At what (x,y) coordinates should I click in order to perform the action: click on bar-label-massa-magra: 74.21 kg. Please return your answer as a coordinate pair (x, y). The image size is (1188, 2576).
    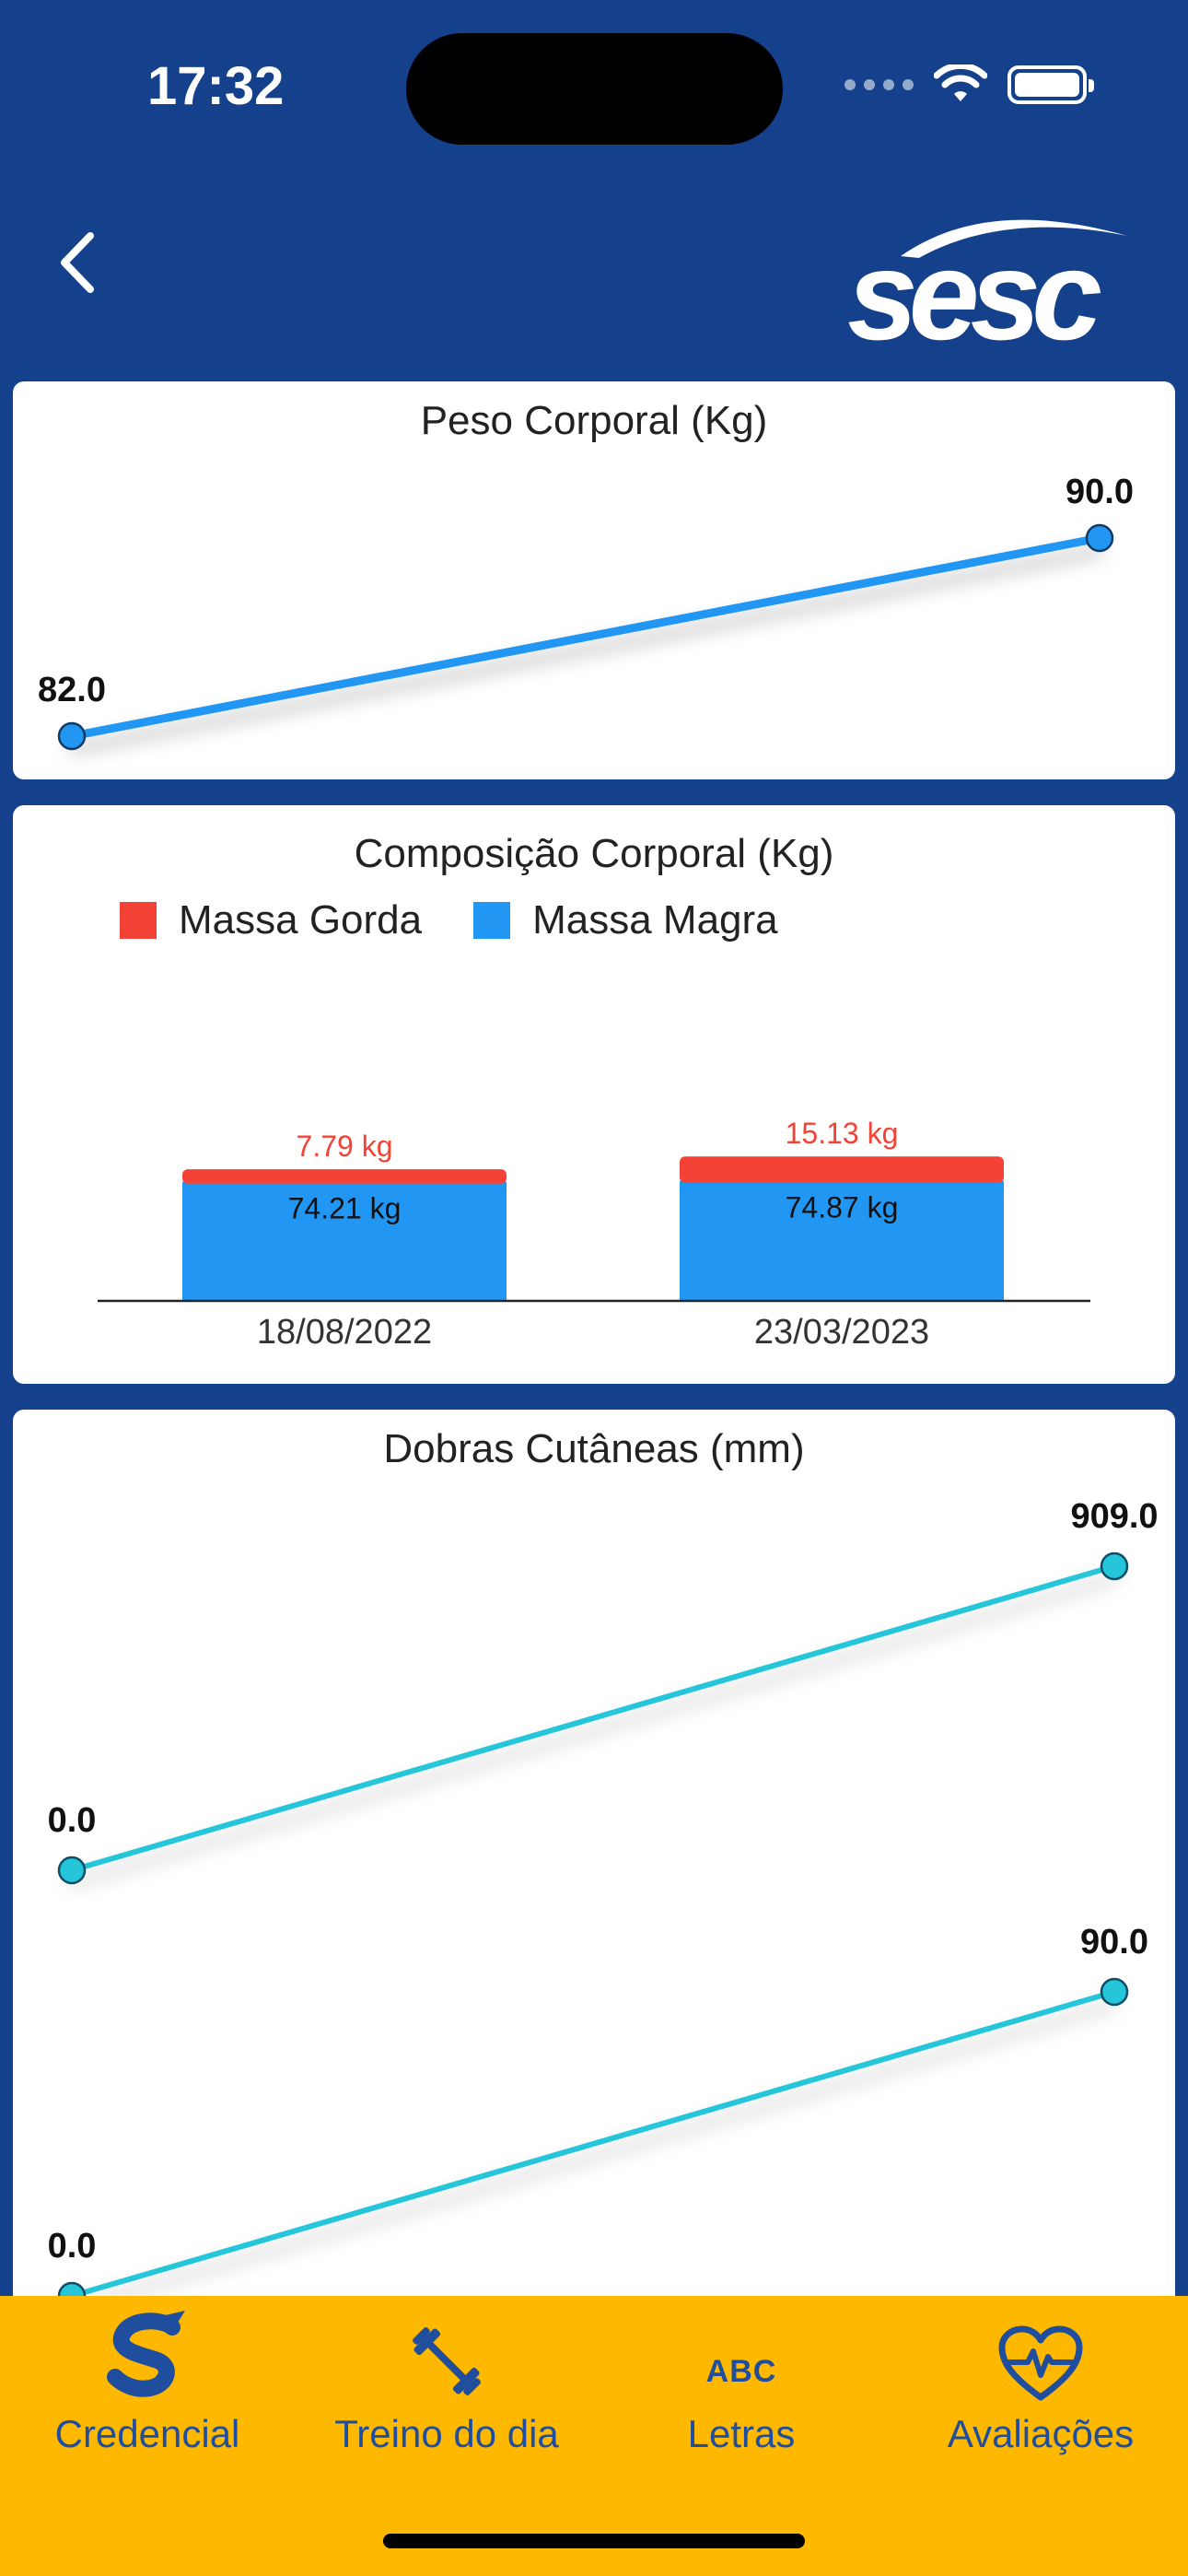
    Looking at the image, I should click on (345, 1208).